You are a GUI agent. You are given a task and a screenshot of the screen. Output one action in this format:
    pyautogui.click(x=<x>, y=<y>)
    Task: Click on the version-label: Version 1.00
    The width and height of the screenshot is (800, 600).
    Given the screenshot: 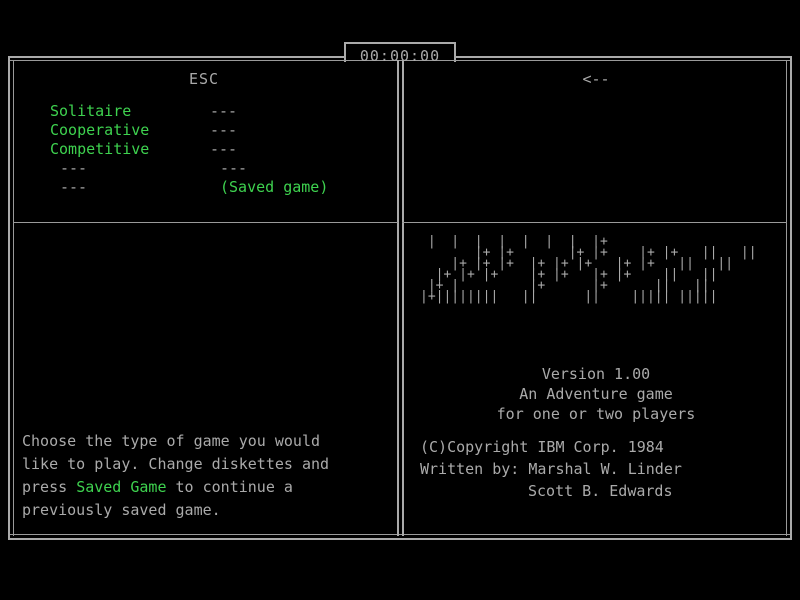 What is the action you would take?
    pyautogui.click(x=596, y=374)
    